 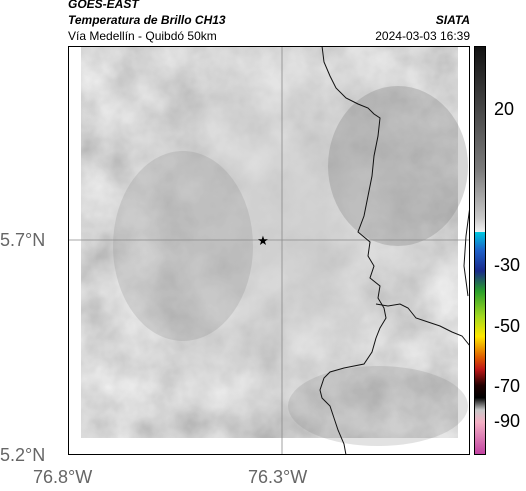 I want to click on colorbar-tick-label: -30, so click(x=507, y=265).